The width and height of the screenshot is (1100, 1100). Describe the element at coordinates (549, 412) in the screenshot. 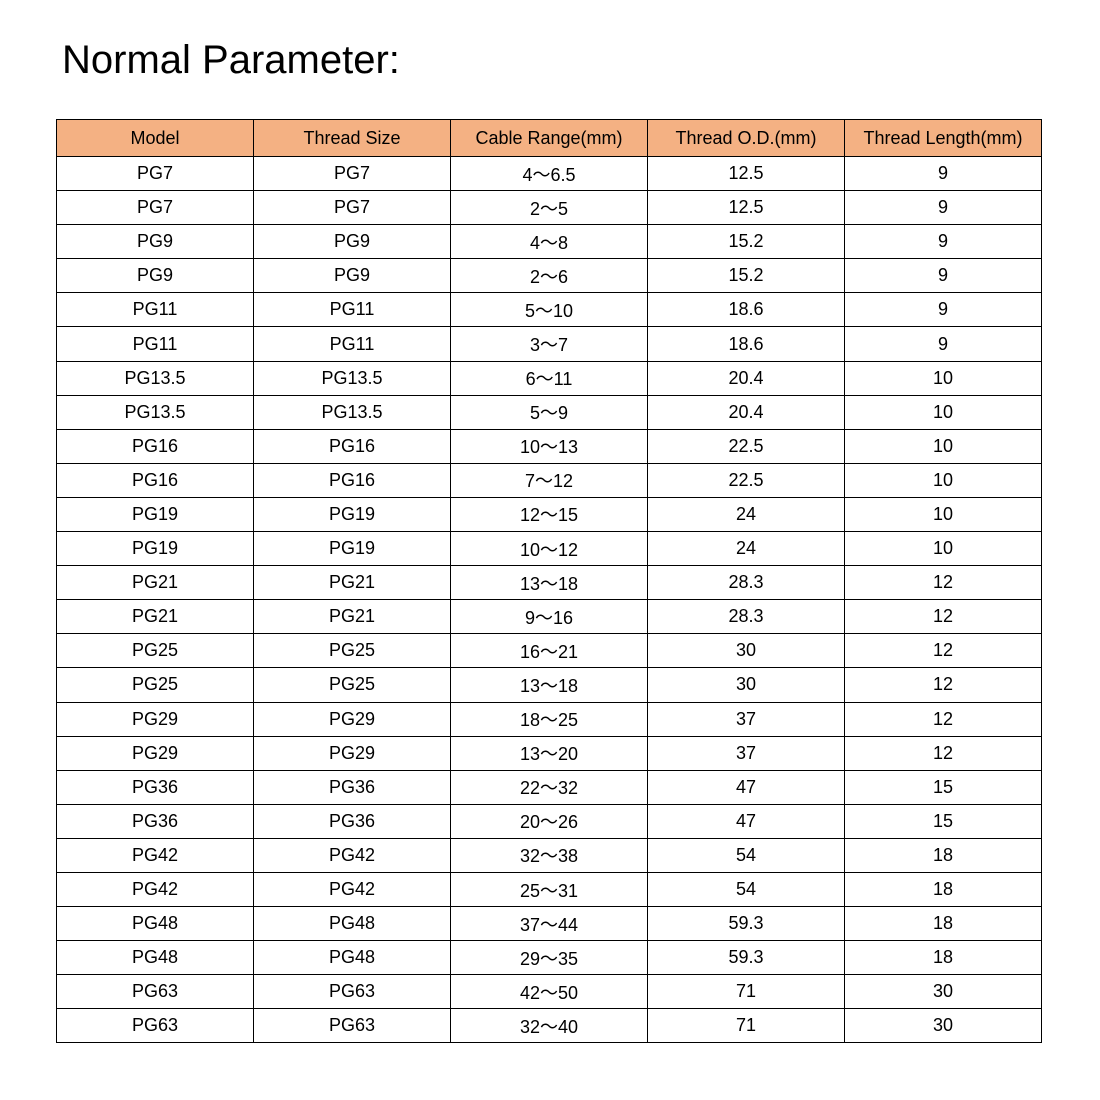

I see `table-row: PG13.5 PG13.5 5～9 20.4 10` at that location.